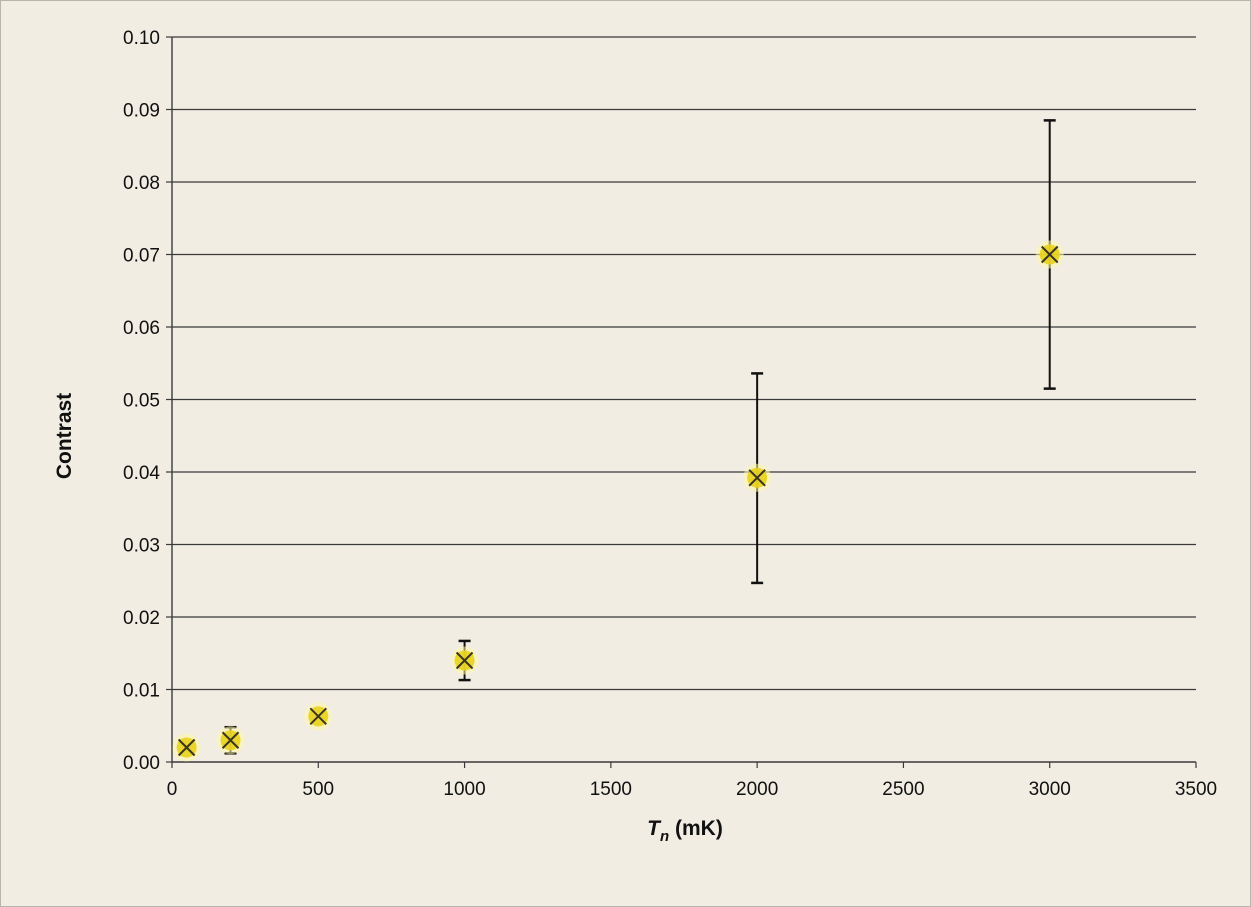 This screenshot has height=907, width=1251. I want to click on y-tick-label: 0.07, so click(141, 256).